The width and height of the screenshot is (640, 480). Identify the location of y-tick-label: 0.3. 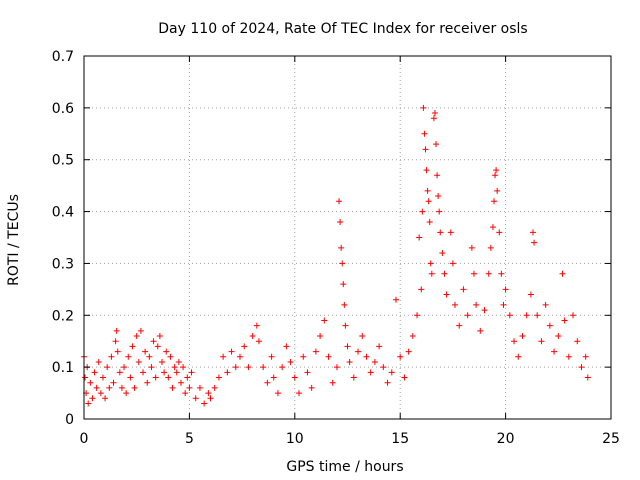
(63, 264).